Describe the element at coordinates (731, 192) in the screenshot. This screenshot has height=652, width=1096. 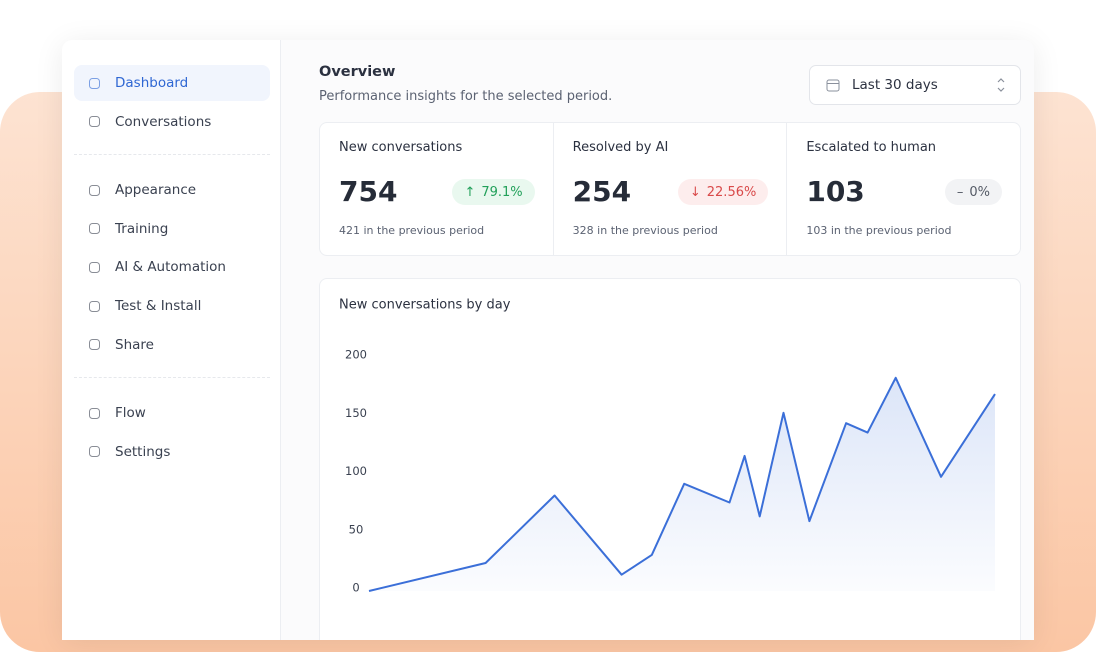
I see `change-value: 22.56%` at that location.